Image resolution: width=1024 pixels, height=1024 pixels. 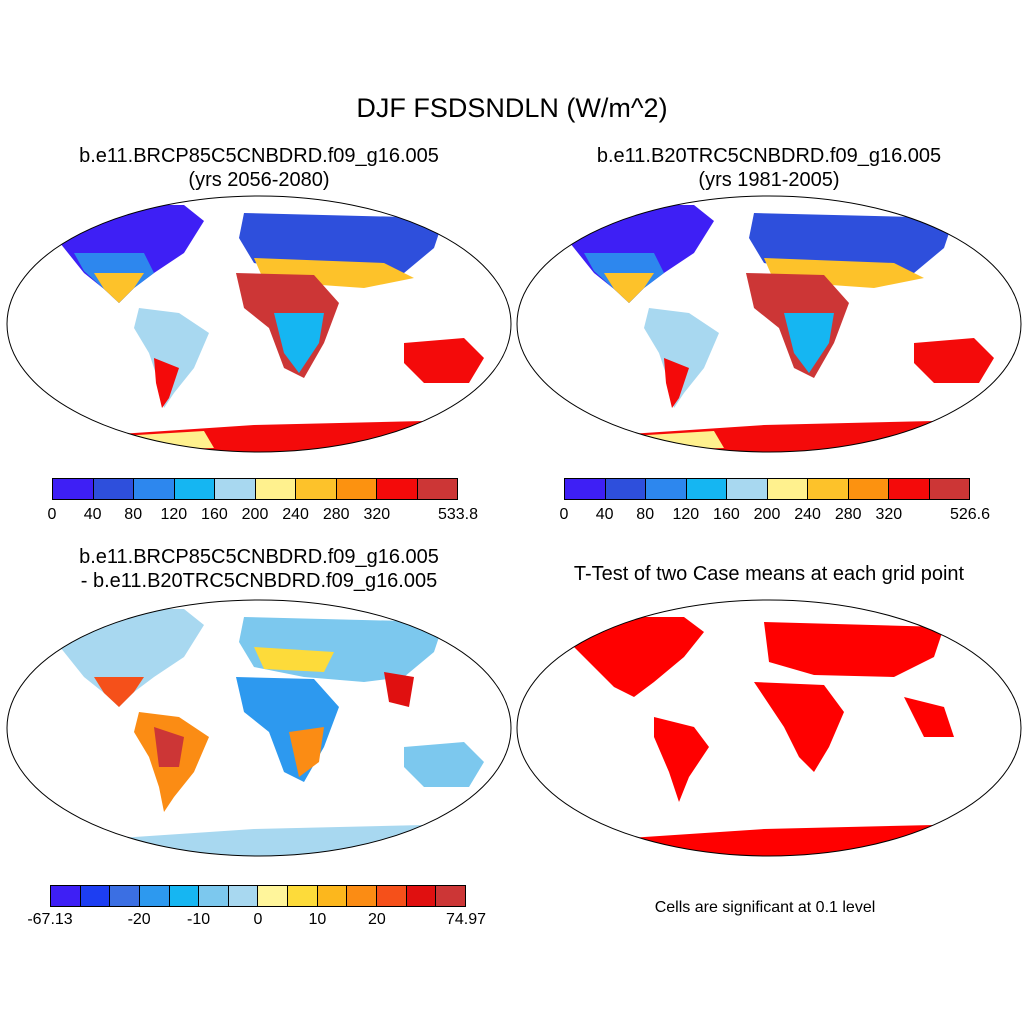 I want to click on colorbar-tick-label: -10, so click(x=199, y=919).